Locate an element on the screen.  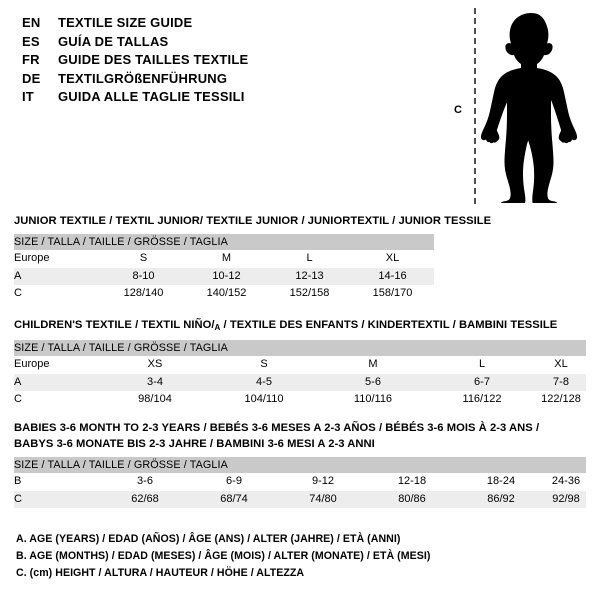
row-value: 128/140 is located at coordinates (143, 294).